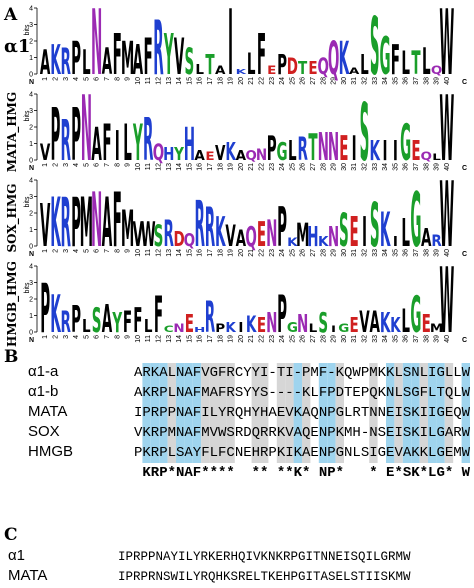 The image size is (474, 588). What do you see at coordinates (66, 251) in the screenshot?
I see `position-label: 3` at bounding box center [66, 251].